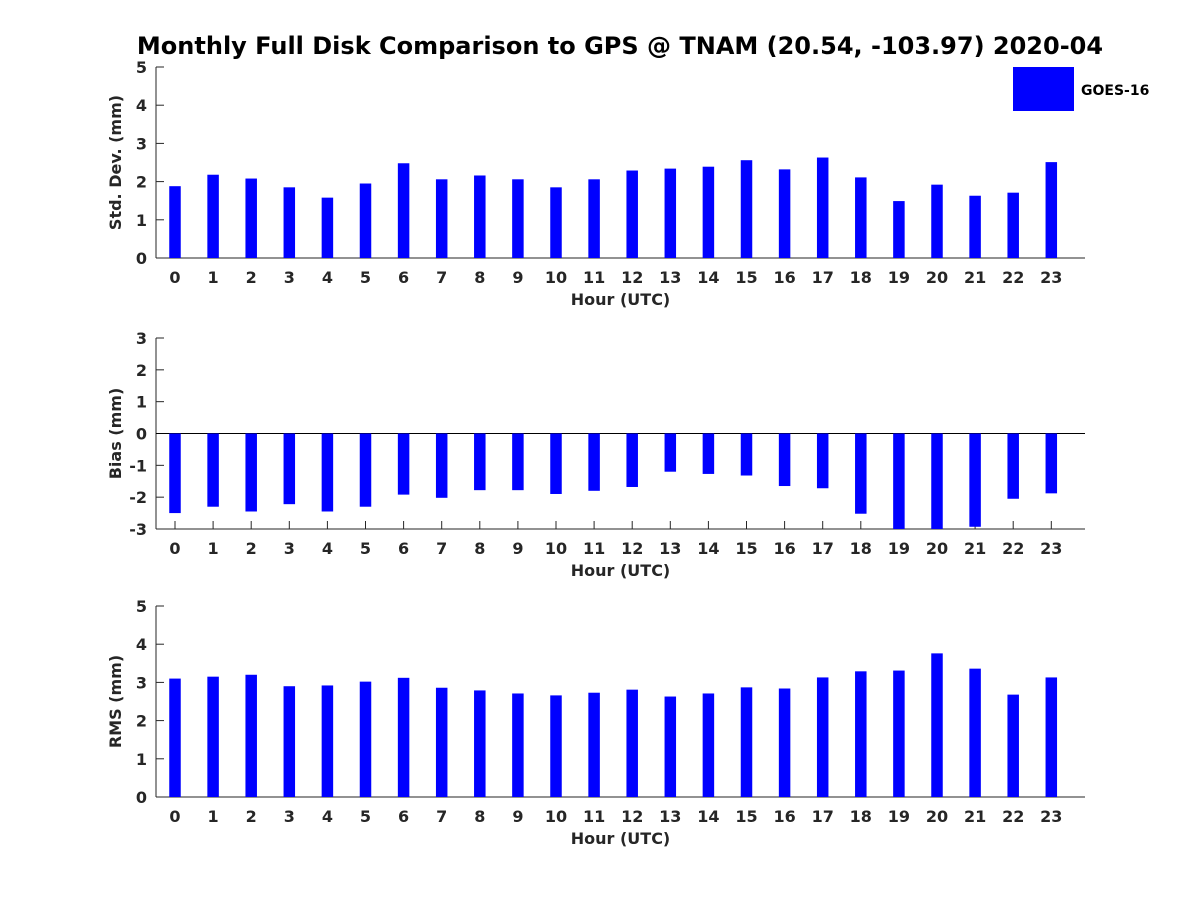  Describe the element at coordinates (115, 162) in the screenshot. I see `y-axis-label: Std. Dev. (mm)` at that location.